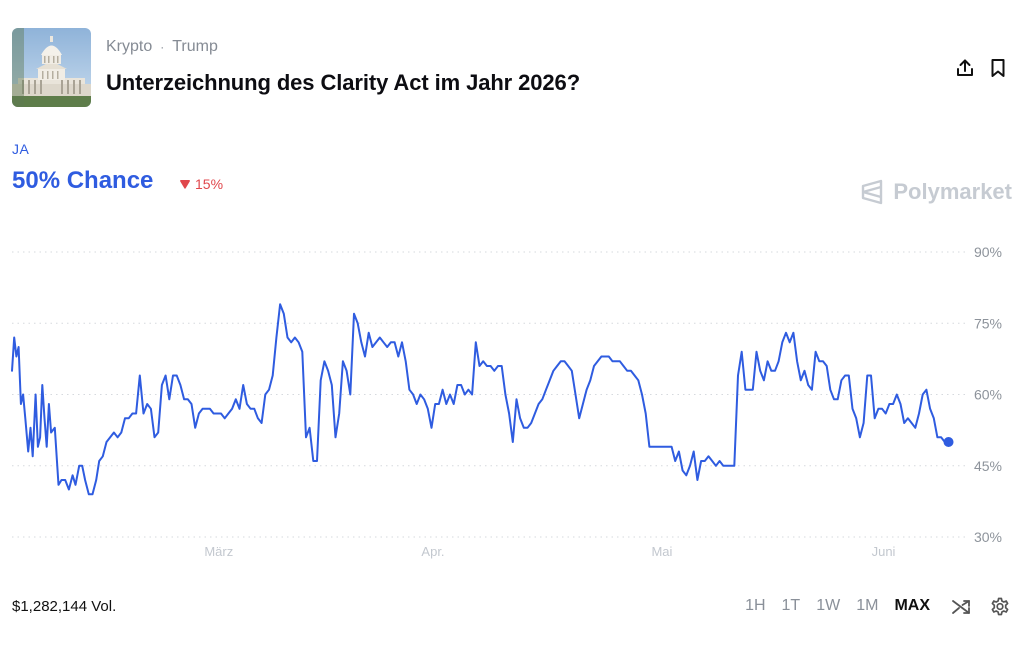 This screenshot has width=1024, height=645. What do you see at coordinates (218, 551) in the screenshot?
I see `x-tick-label: März` at bounding box center [218, 551].